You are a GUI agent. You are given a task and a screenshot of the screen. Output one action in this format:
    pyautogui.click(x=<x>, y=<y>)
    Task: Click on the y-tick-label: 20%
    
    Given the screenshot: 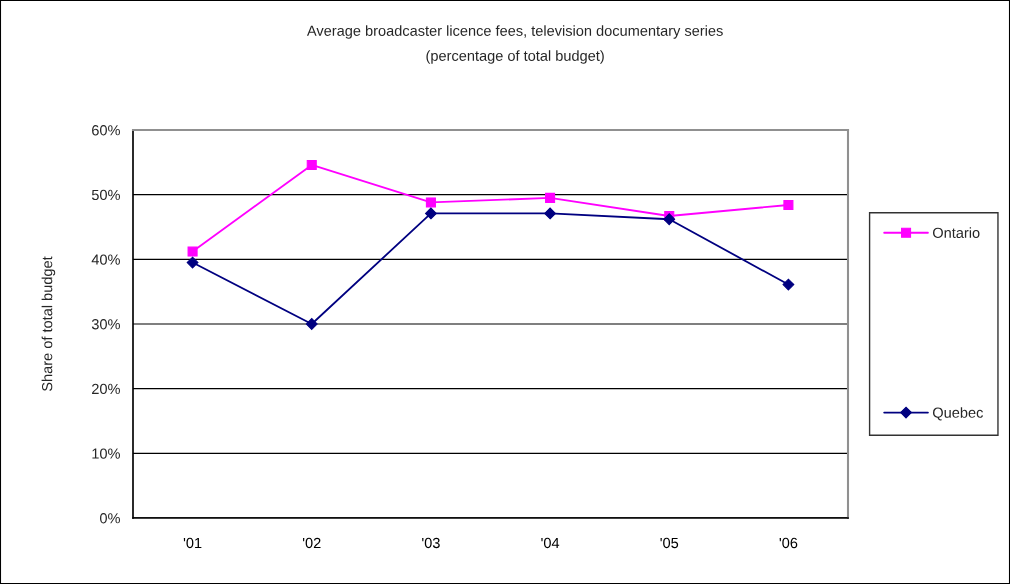 What is the action you would take?
    pyautogui.click(x=106, y=389)
    